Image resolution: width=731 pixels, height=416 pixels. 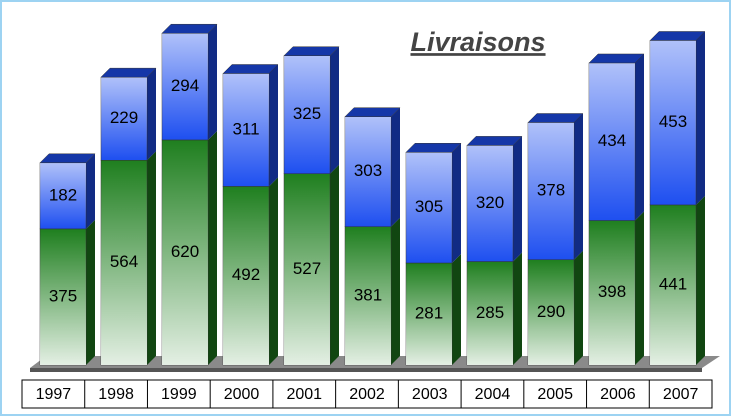 I want to click on x-tick-label: 1999, so click(x=179, y=394).